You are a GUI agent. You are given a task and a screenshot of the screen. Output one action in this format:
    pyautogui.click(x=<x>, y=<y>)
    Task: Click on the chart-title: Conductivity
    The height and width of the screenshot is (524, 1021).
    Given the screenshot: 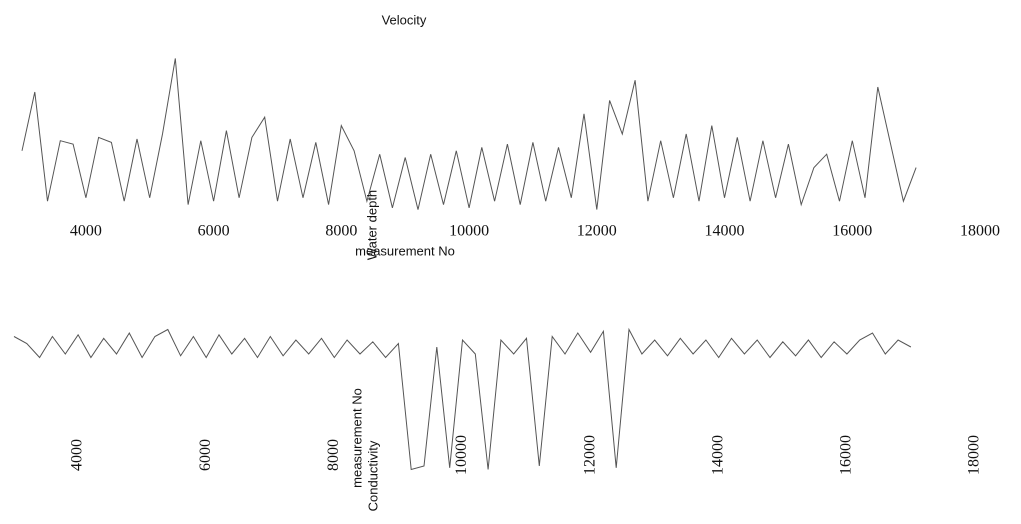 What is the action you would take?
    pyautogui.click(x=372, y=475)
    